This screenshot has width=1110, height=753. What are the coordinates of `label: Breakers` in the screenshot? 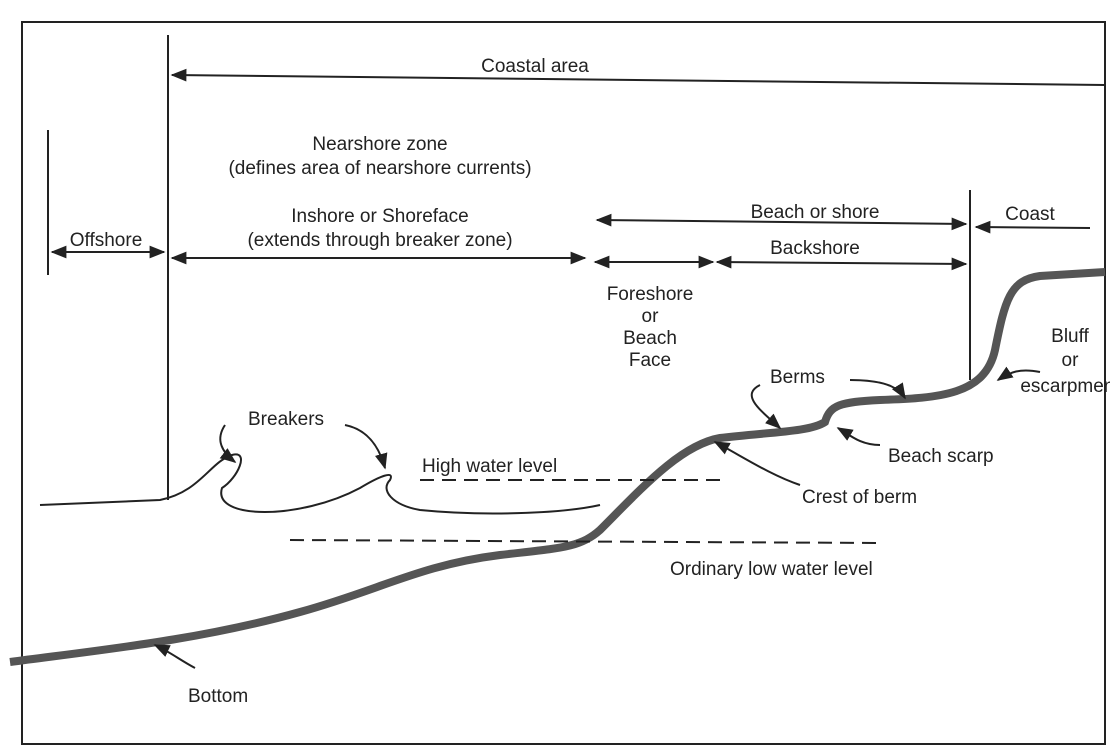 It's located at (286, 419).